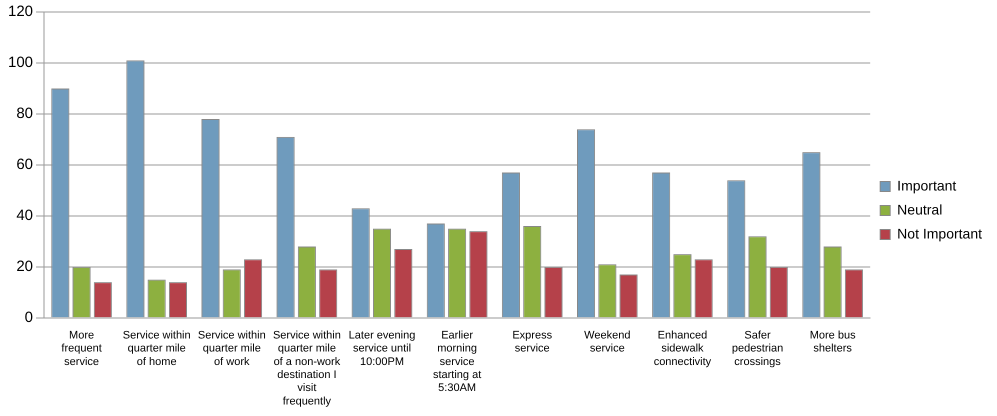 Image resolution: width=997 pixels, height=416 pixels. Describe the element at coordinates (21, 63) in the screenshot. I see `y-tick-label: 100` at that location.